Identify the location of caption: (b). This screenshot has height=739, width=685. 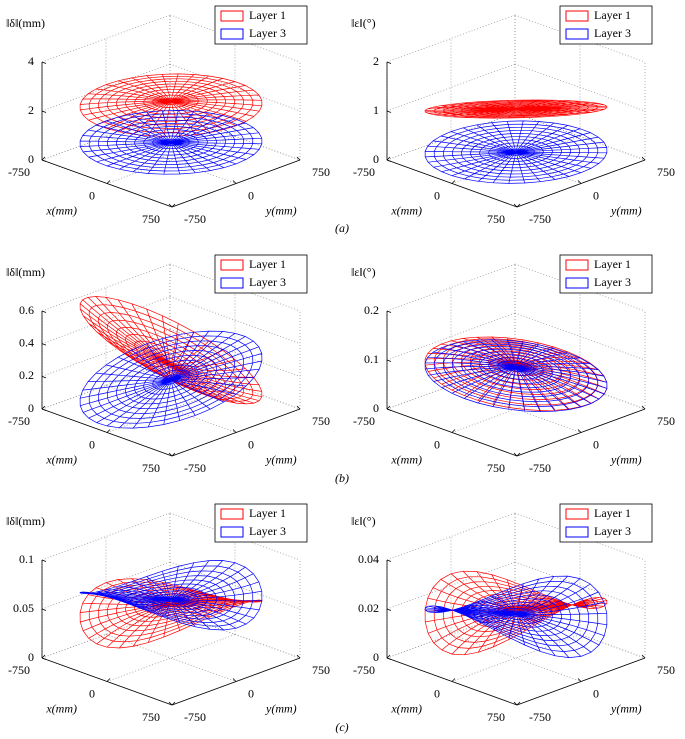
(342, 478).